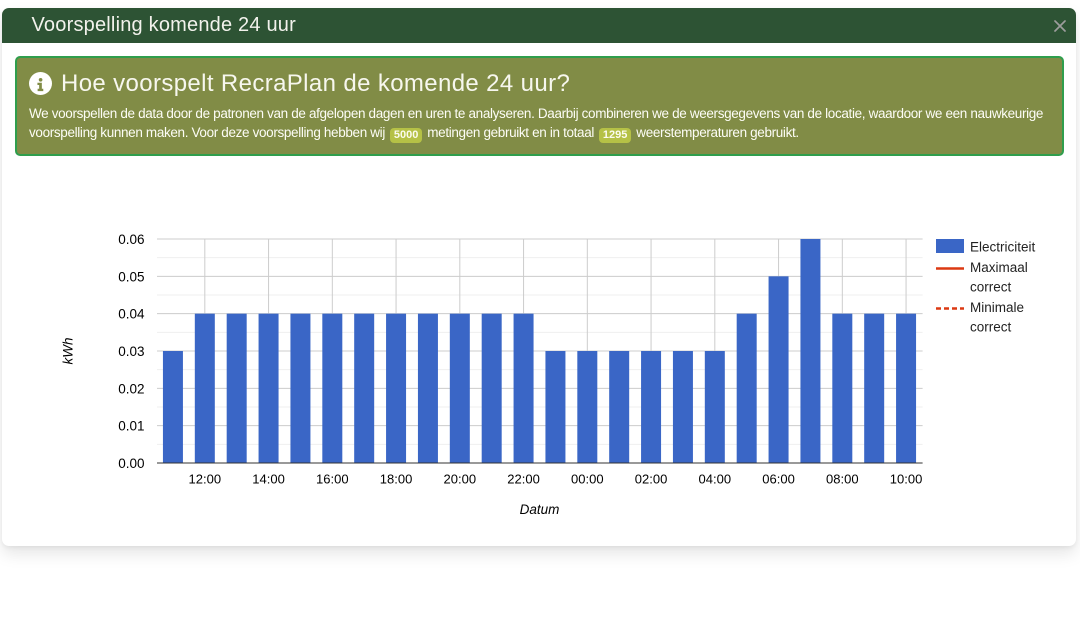 Image resolution: width=1080 pixels, height=623 pixels. Describe the element at coordinates (68, 351) in the screenshot. I see `svg-text: kWh` at that location.